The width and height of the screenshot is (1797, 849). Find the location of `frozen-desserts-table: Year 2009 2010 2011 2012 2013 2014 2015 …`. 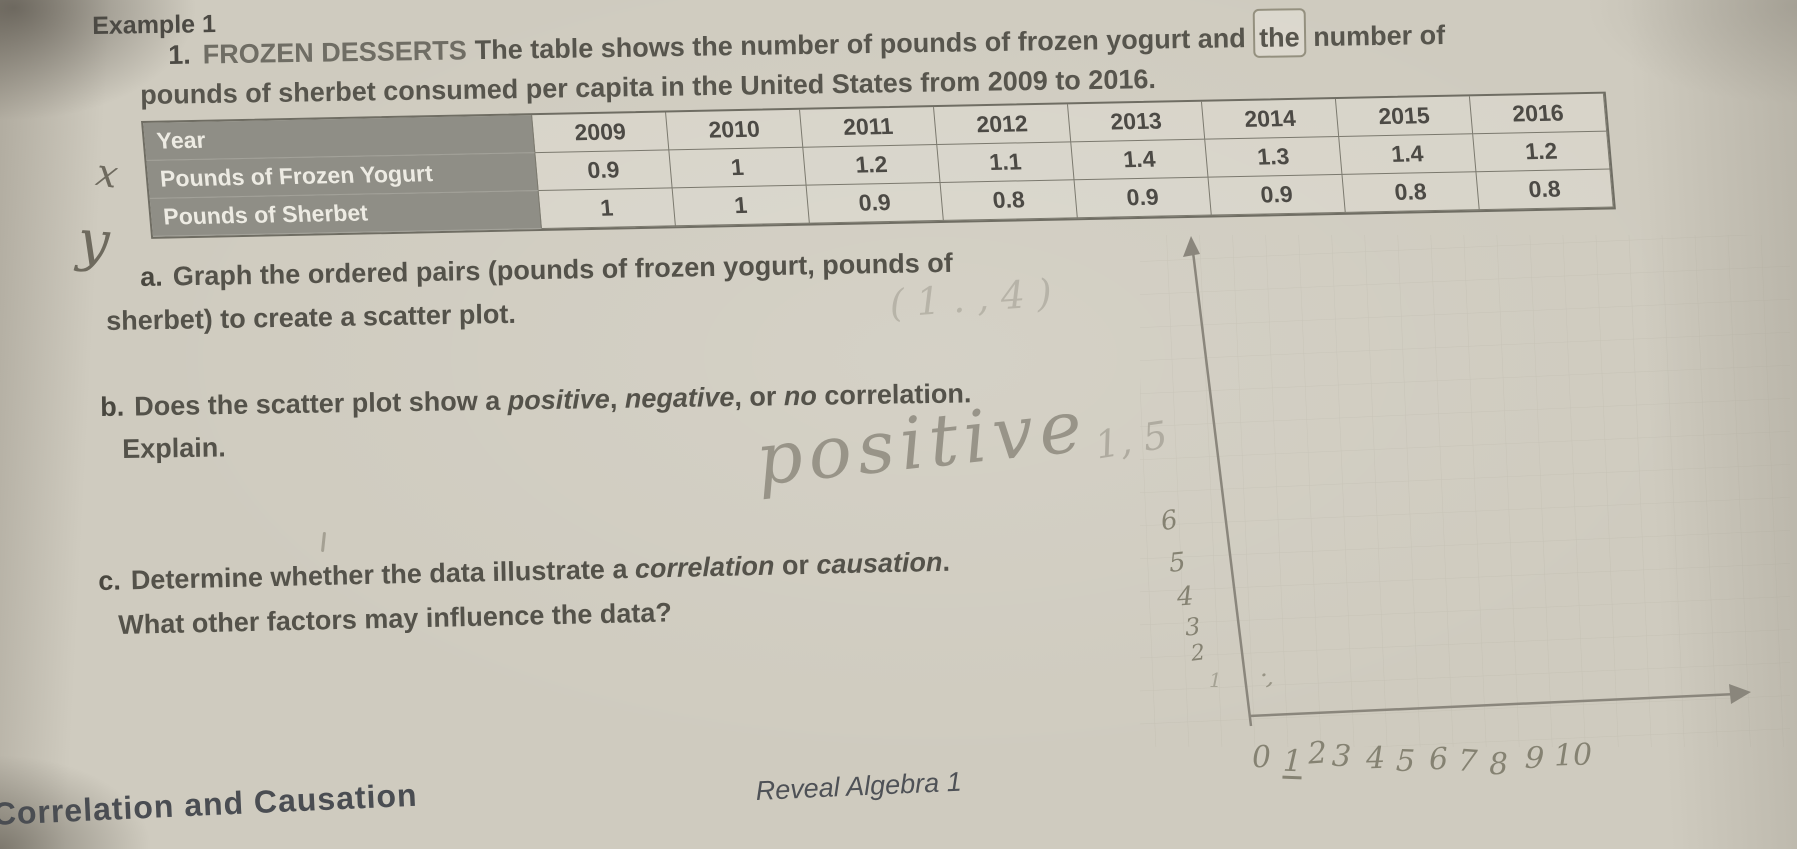

frozen-desserts-table: Year 2009 2010 2011 2012 2013 2014 2015 … is located at coordinates (878, 165).